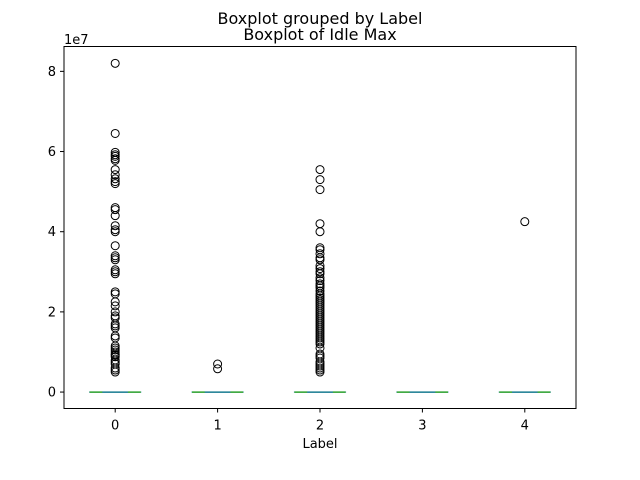 This screenshot has height=480, width=640. Describe the element at coordinates (217, 426) in the screenshot. I see `x-tick-label: 1` at that location.